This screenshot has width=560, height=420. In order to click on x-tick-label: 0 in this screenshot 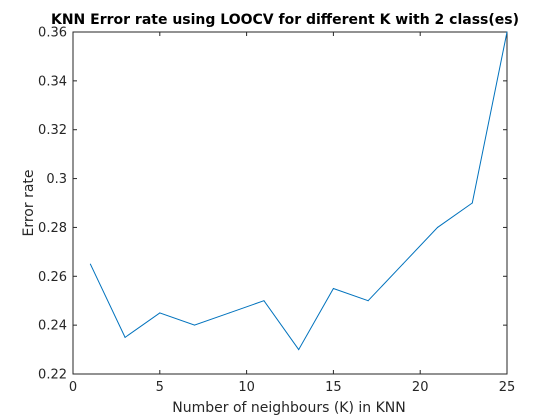, I will do `click(73, 387)`.